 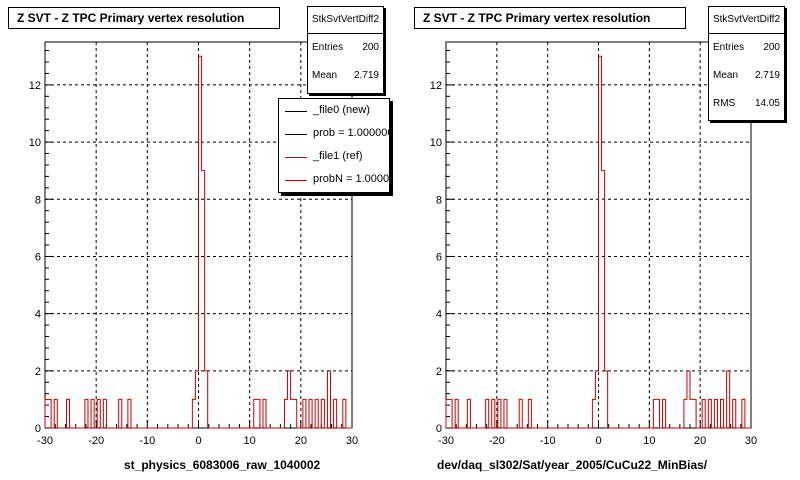 I want to click on legend-swatch-file1, so click(x=296, y=157).